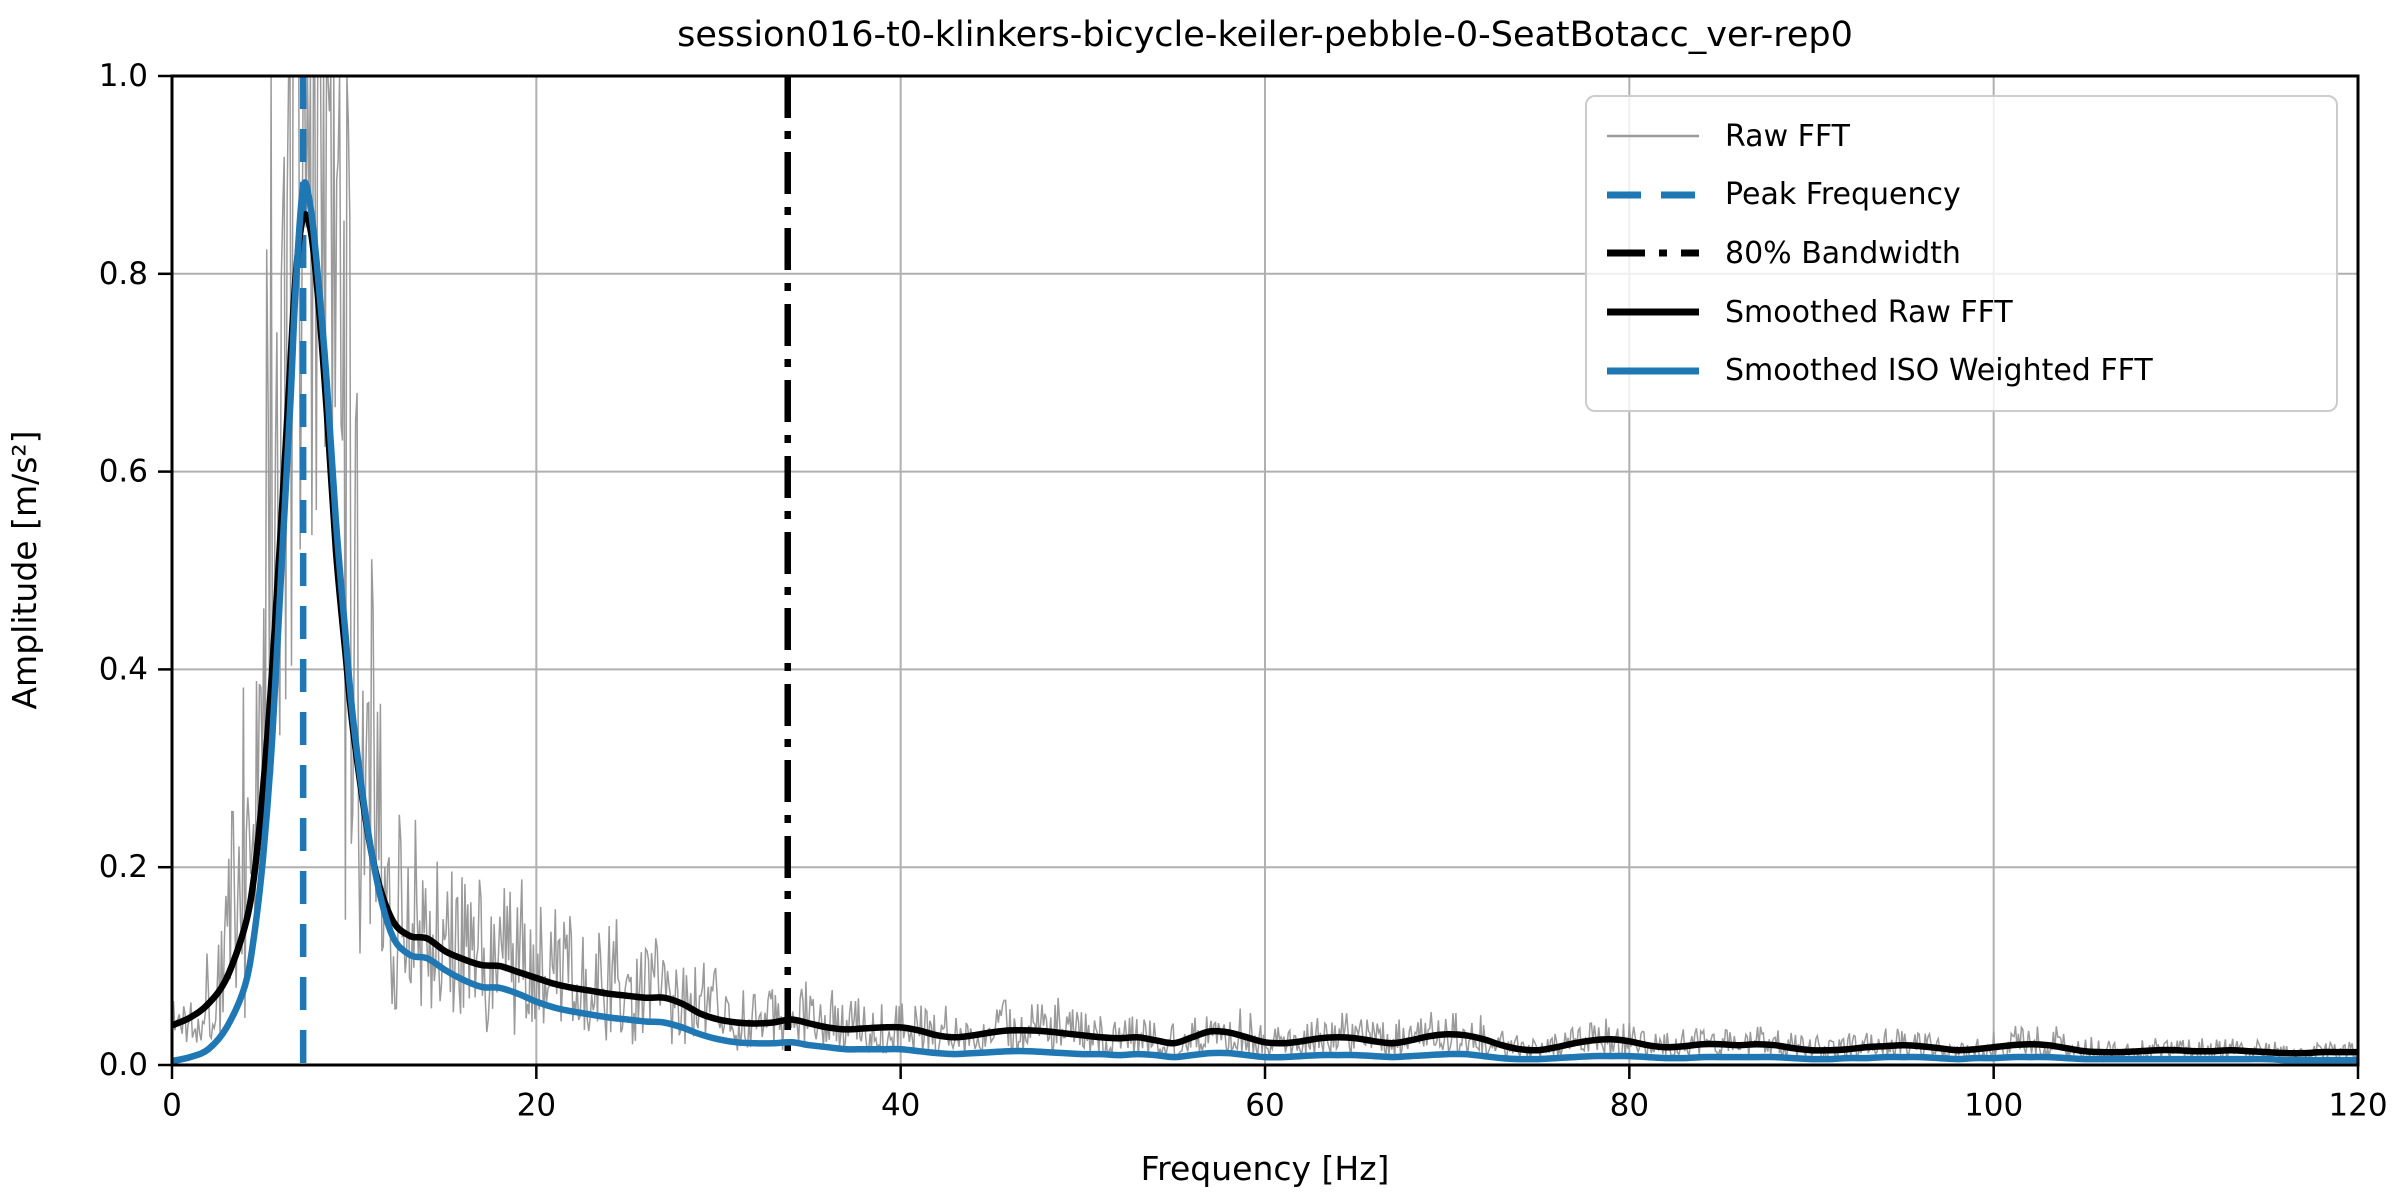 This screenshot has height=1200, width=2400. Describe the element at coordinates (123, 867) in the screenshot. I see `y-tick-label: 0.2` at that location.